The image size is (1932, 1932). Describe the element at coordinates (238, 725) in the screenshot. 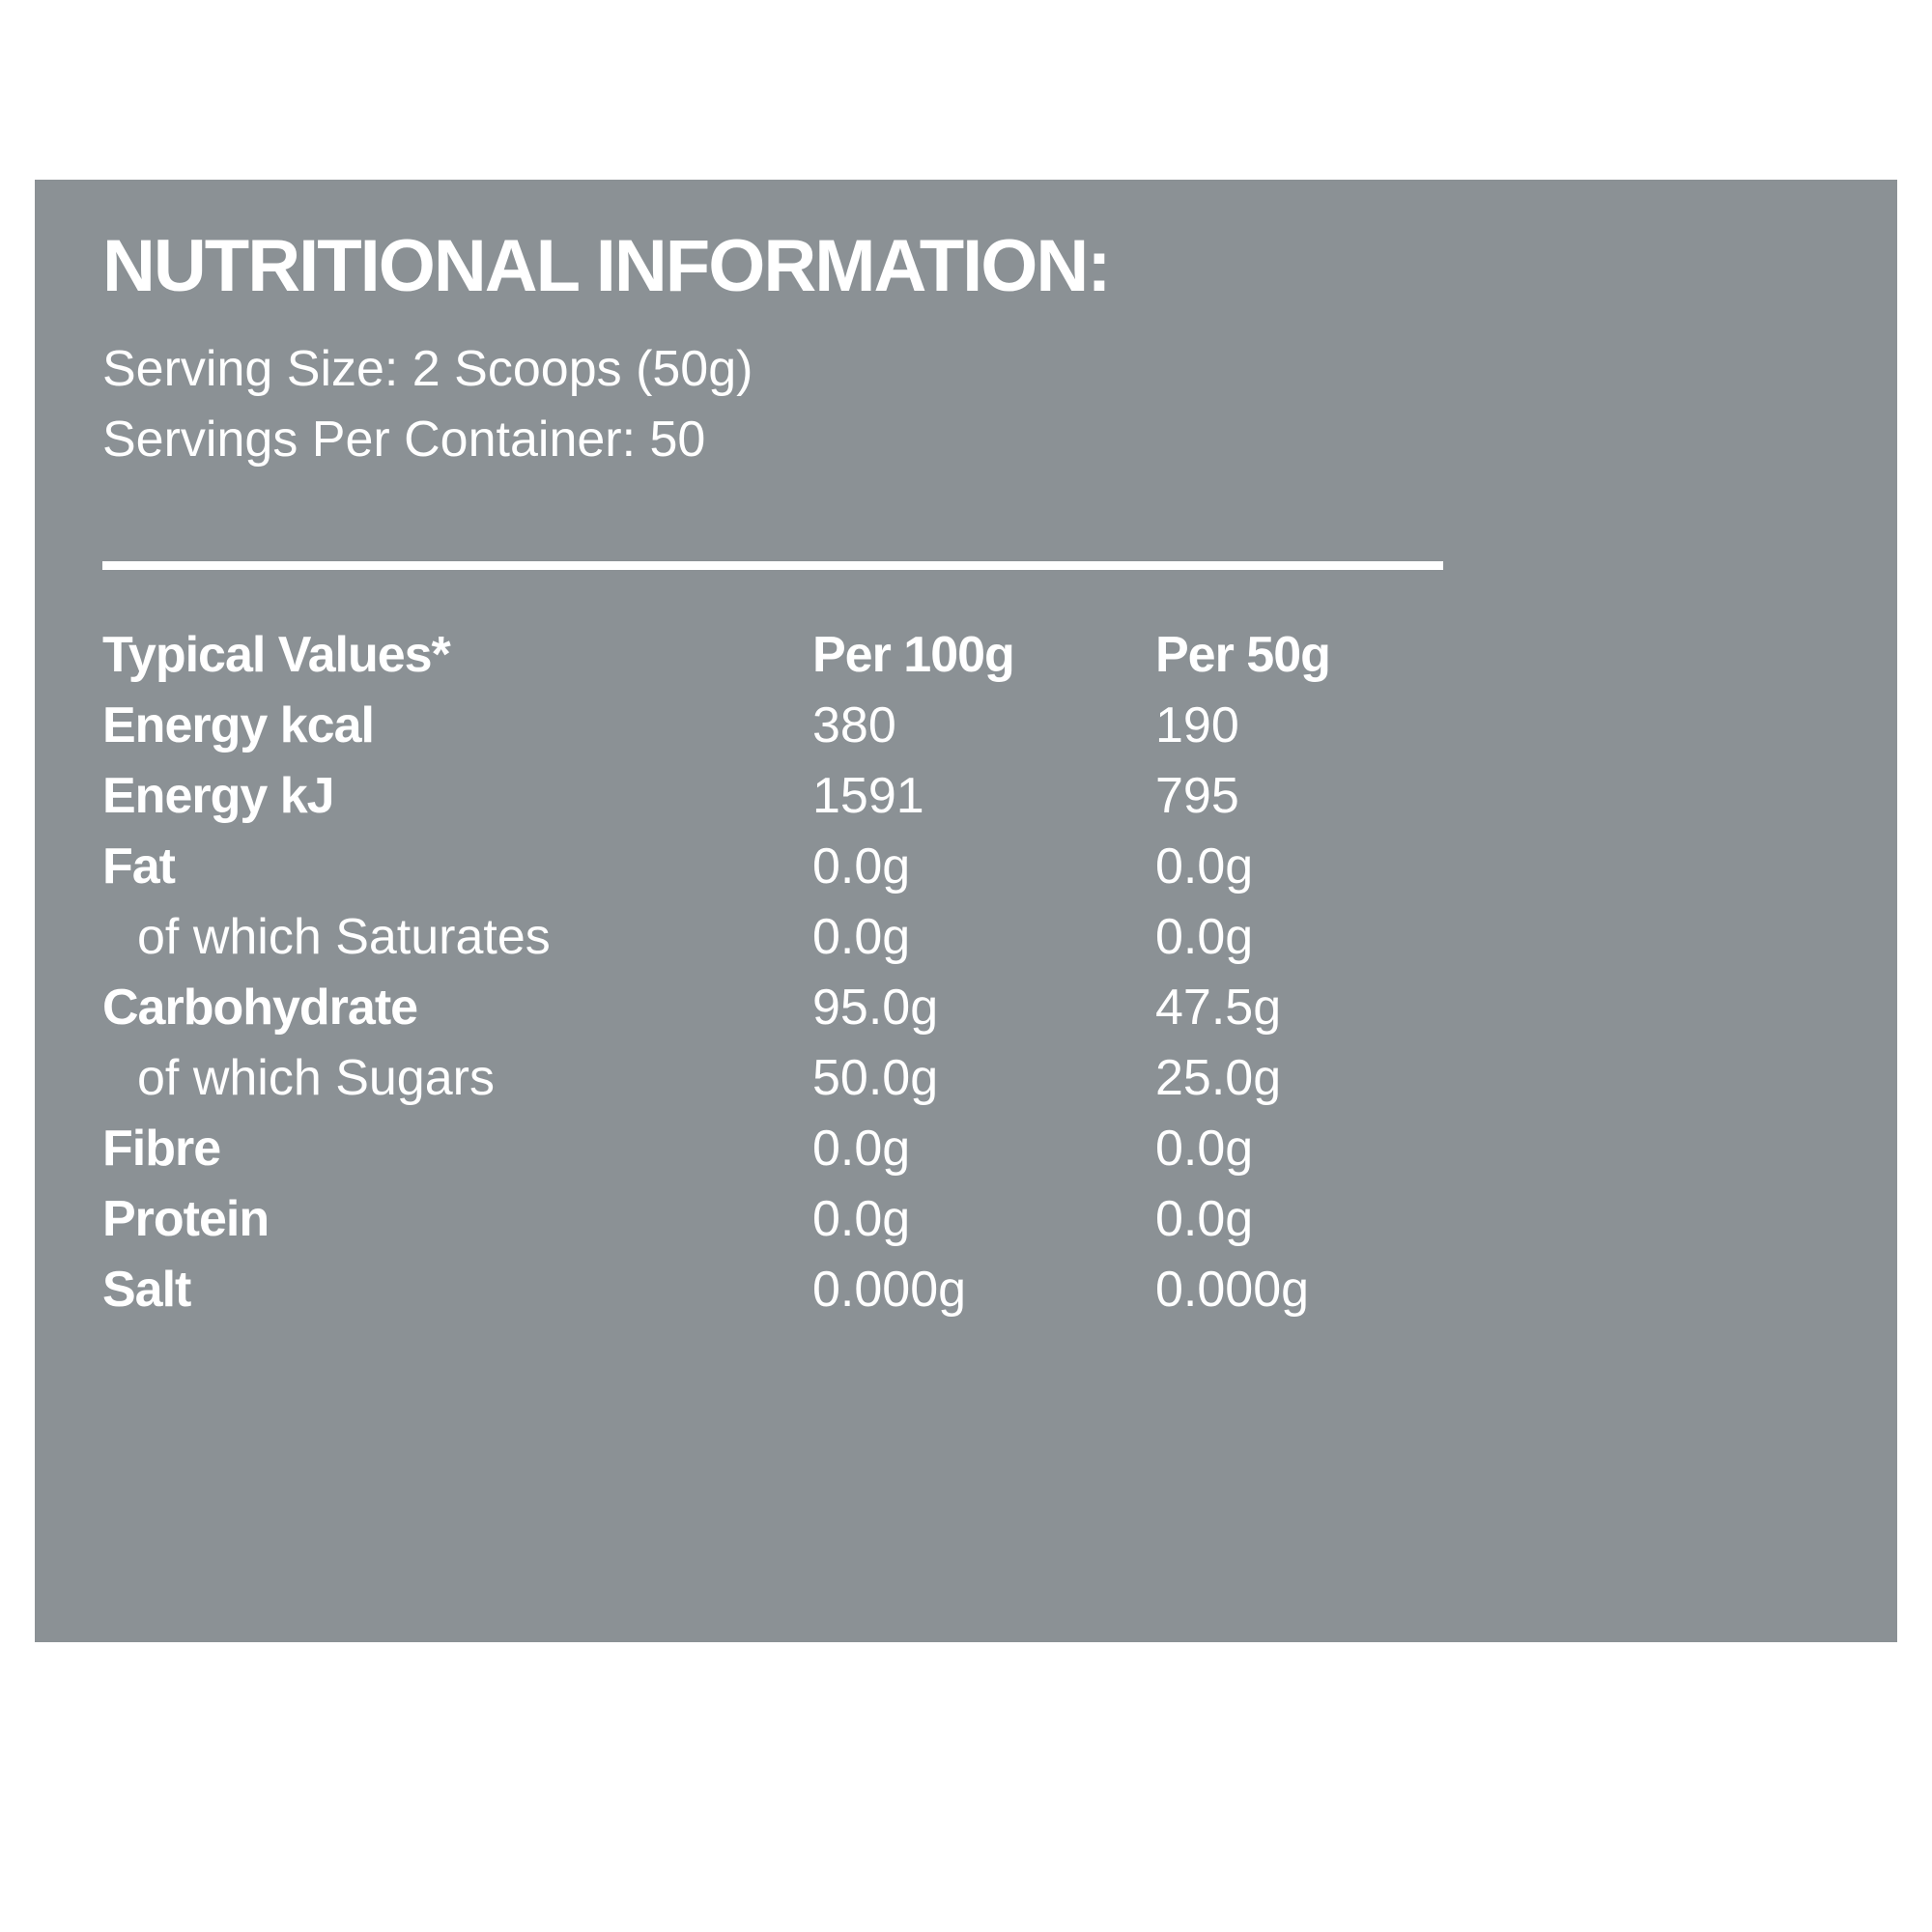

I see `nutrient-label: Energy kcal` at that location.